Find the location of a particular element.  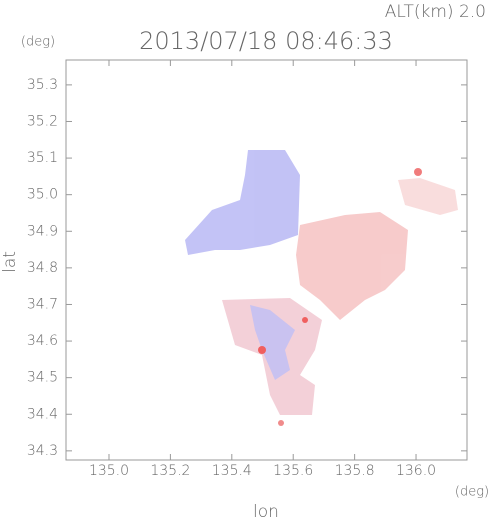

x-tick-label: 135.4 is located at coordinates (232, 471).